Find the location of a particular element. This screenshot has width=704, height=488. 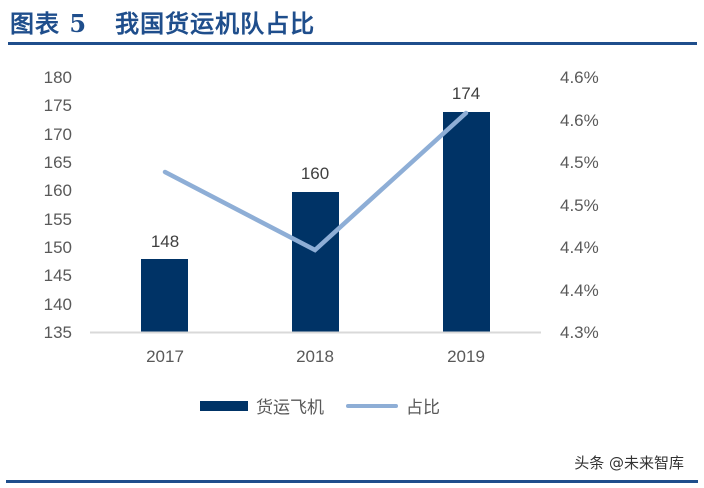

legend-line-label: 占比 is located at coordinates (423, 408).